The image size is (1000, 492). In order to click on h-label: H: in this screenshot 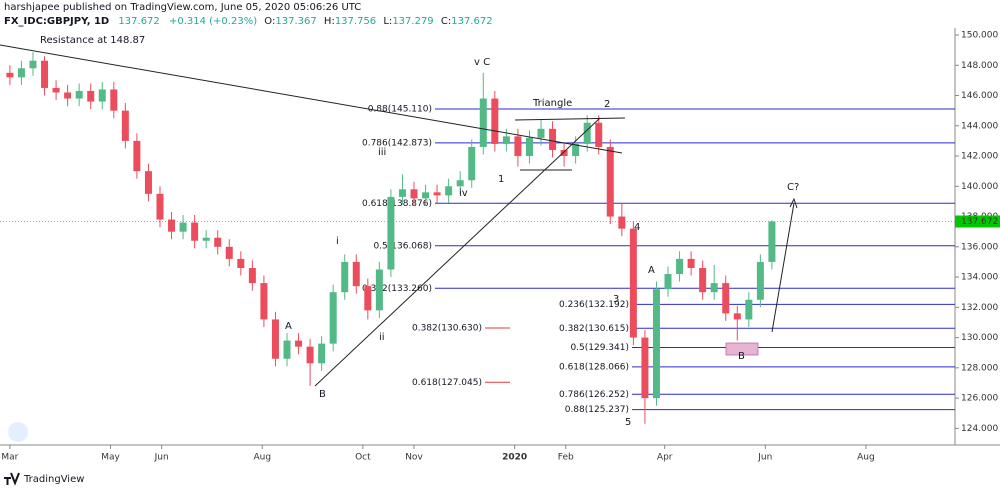, I will do `click(329, 21)`.